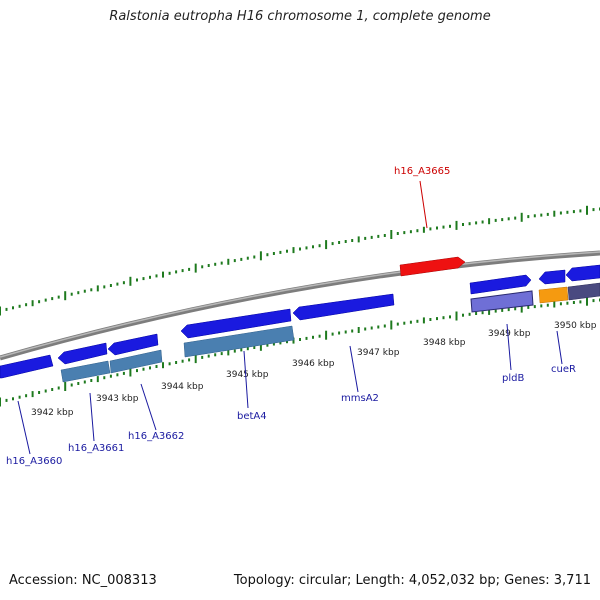 This screenshot has height=600, width=600. Describe the element at coordinates (313, 364) in the screenshot. I see `scale-label-3946: 3946 kbp` at that location.